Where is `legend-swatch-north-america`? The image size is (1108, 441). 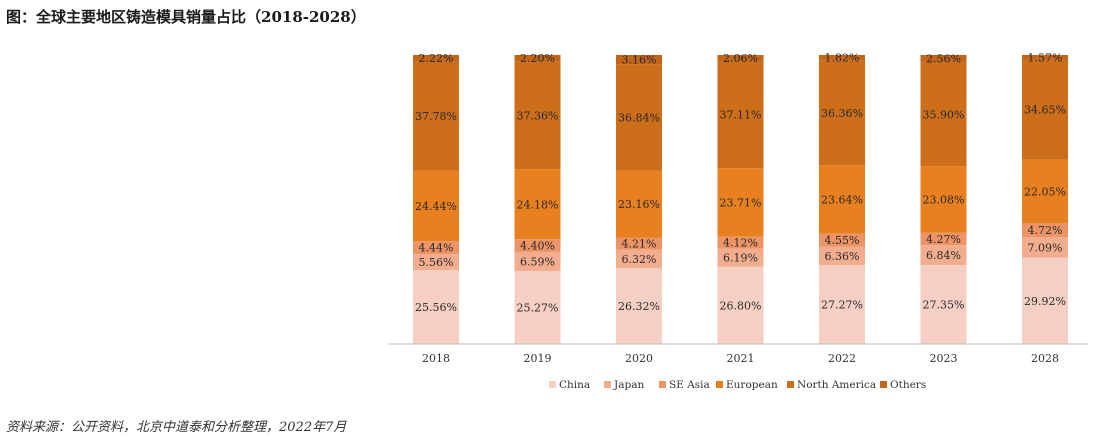
legend-swatch-north-america is located at coordinates (790, 384).